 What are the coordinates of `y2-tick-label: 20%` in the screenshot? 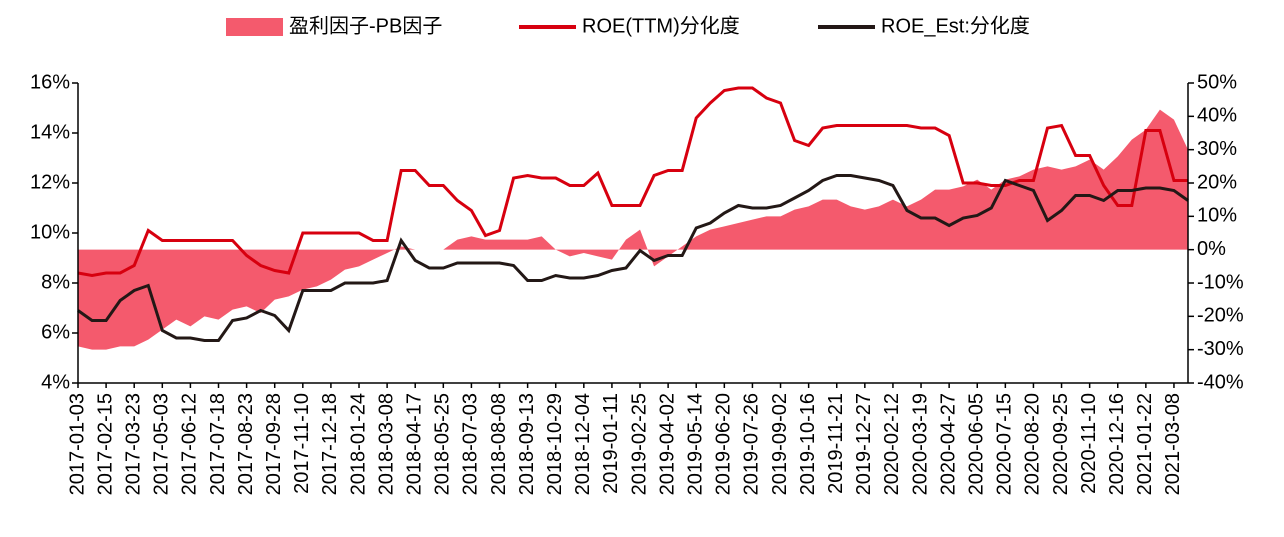 It's located at (1217, 182).